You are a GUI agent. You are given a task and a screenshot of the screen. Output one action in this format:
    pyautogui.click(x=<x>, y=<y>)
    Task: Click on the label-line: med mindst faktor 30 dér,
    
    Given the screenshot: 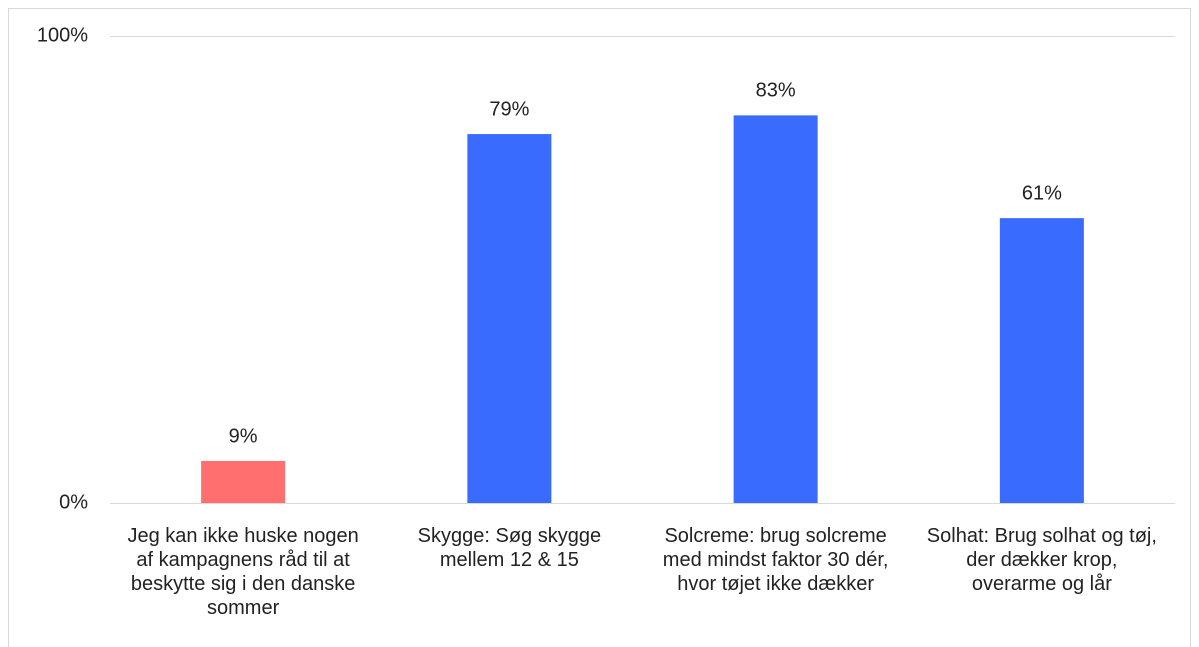 What is the action you would take?
    pyautogui.click(x=776, y=560)
    